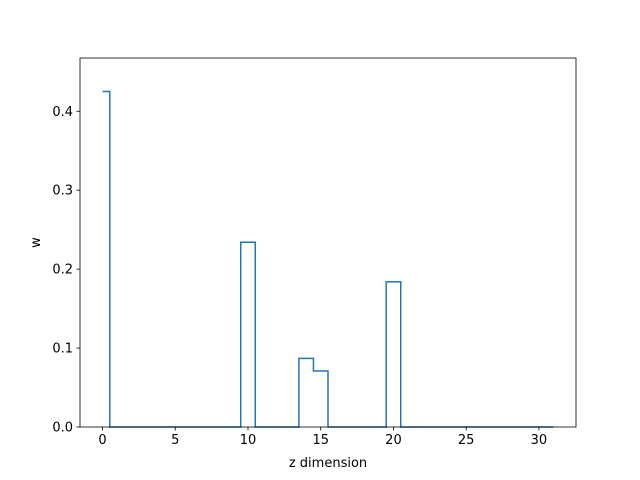 This screenshot has height=480, width=640. I want to click on x-axis-ticks: 0 5 10 15 20 25 30, so click(322, 437).